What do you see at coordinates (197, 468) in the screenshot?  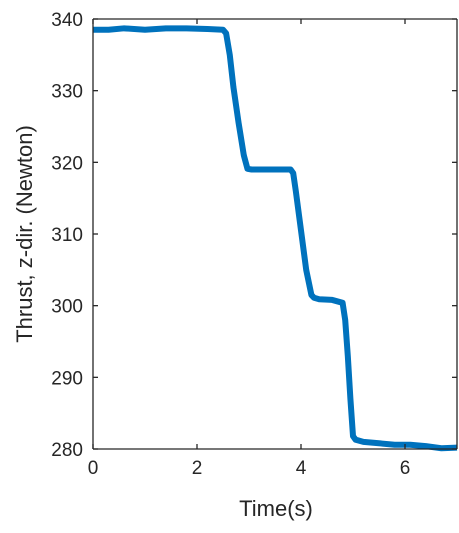 I see `x-tick-label: 2` at bounding box center [197, 468].